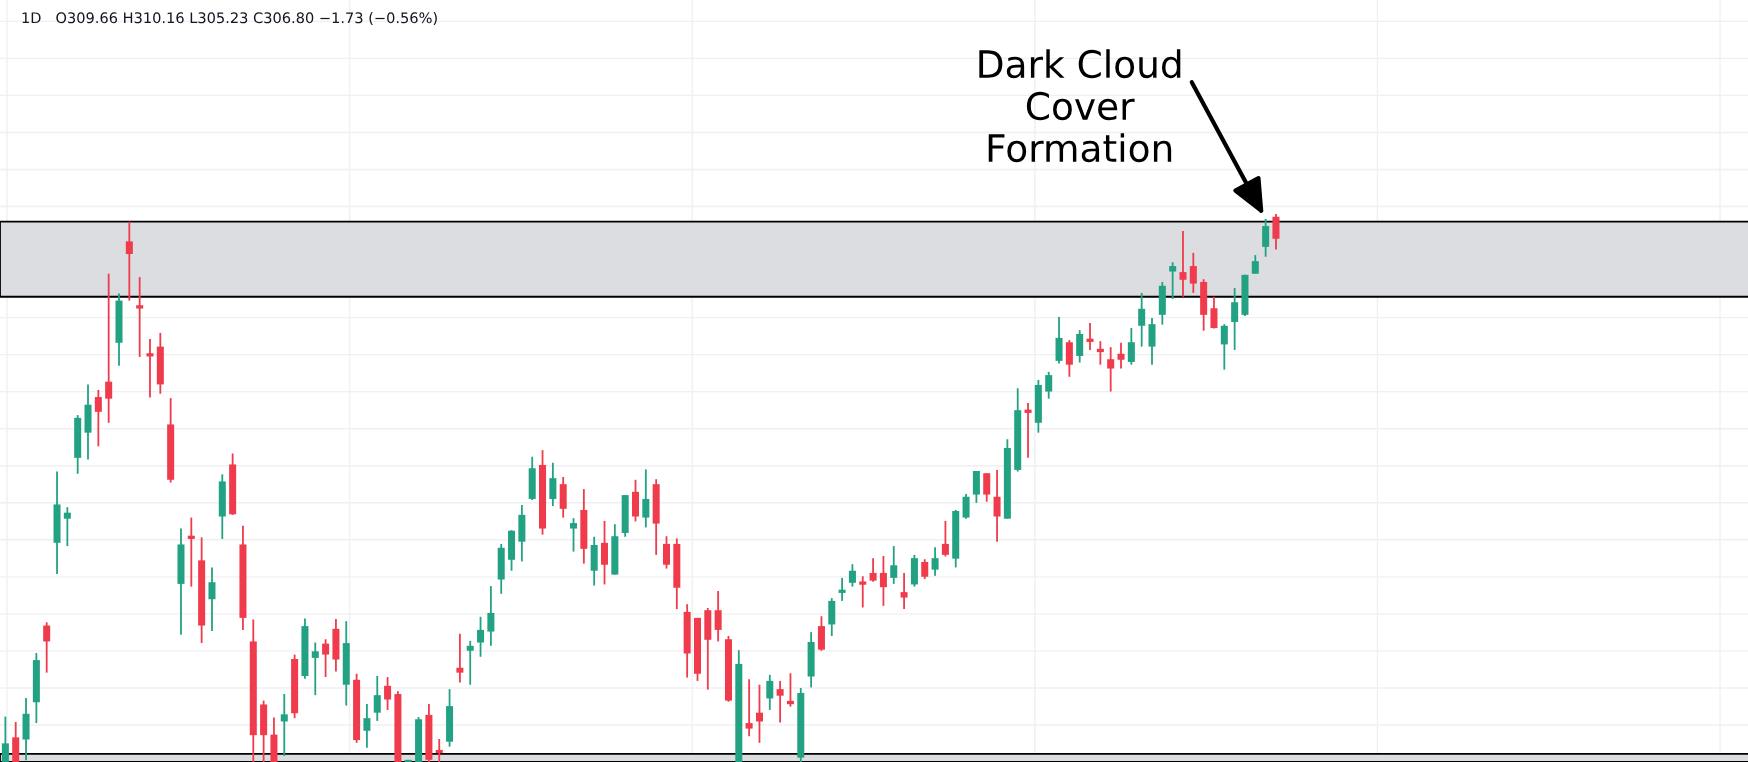  Describe the element at coordinates (31, 18) in the screenshot. I see `text: 1D` at that location.